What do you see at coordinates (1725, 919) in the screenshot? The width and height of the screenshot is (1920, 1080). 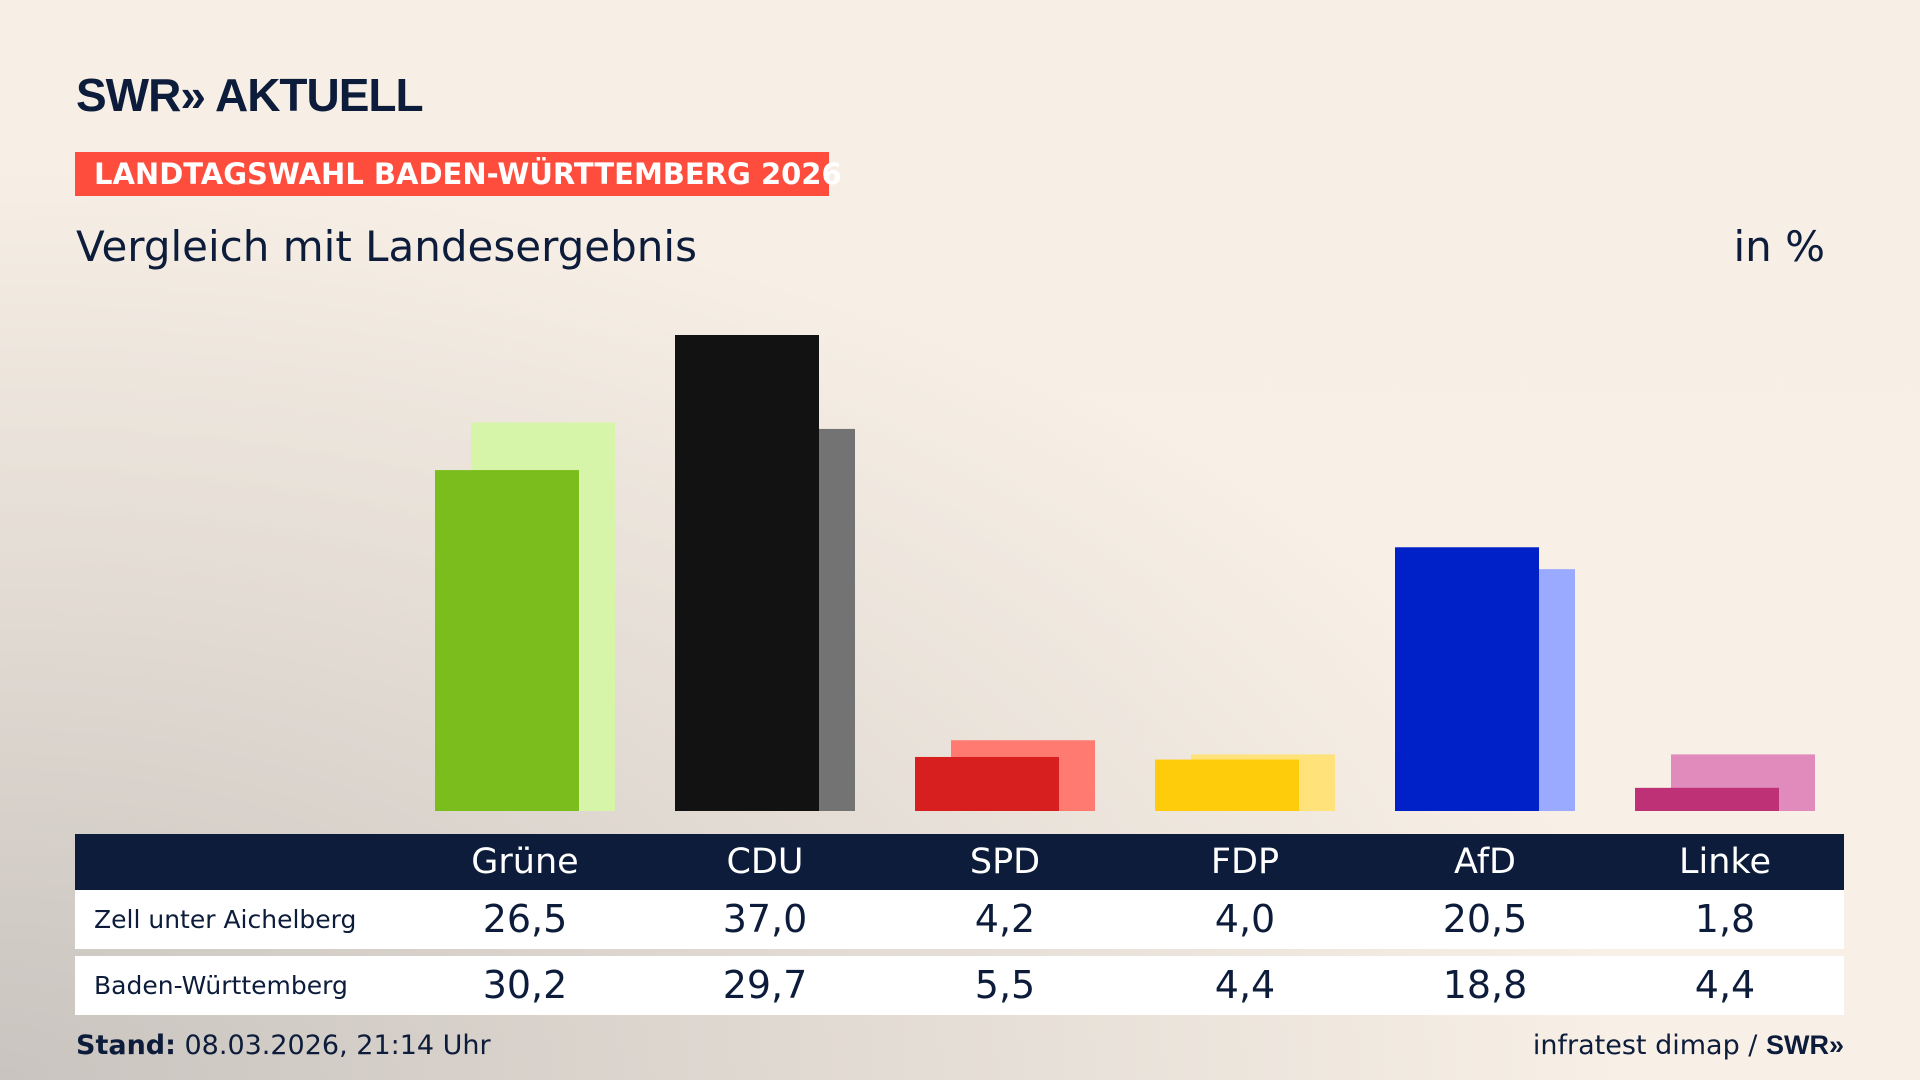 I see `value-cell: 1,8` at bounding box center [1725, 919].